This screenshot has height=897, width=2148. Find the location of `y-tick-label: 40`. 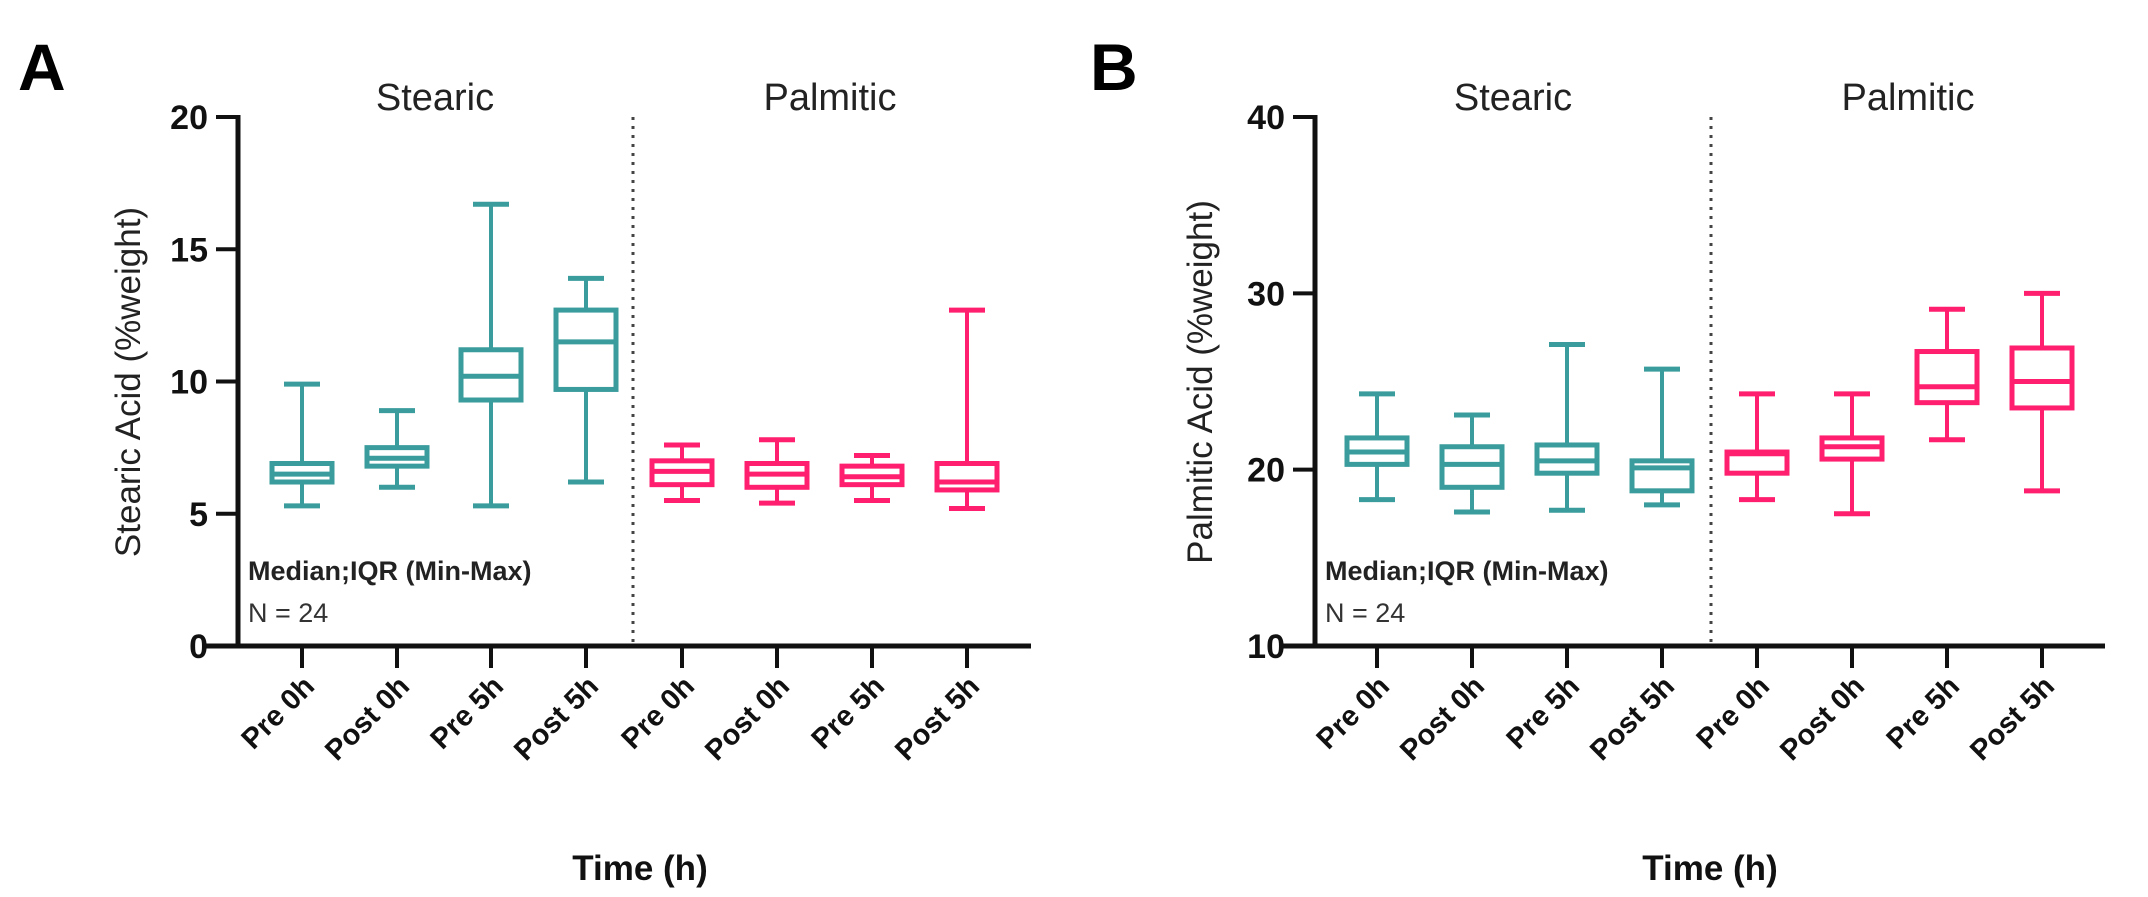

y-tick-label: 40 is located at coordinates (1266, 118).